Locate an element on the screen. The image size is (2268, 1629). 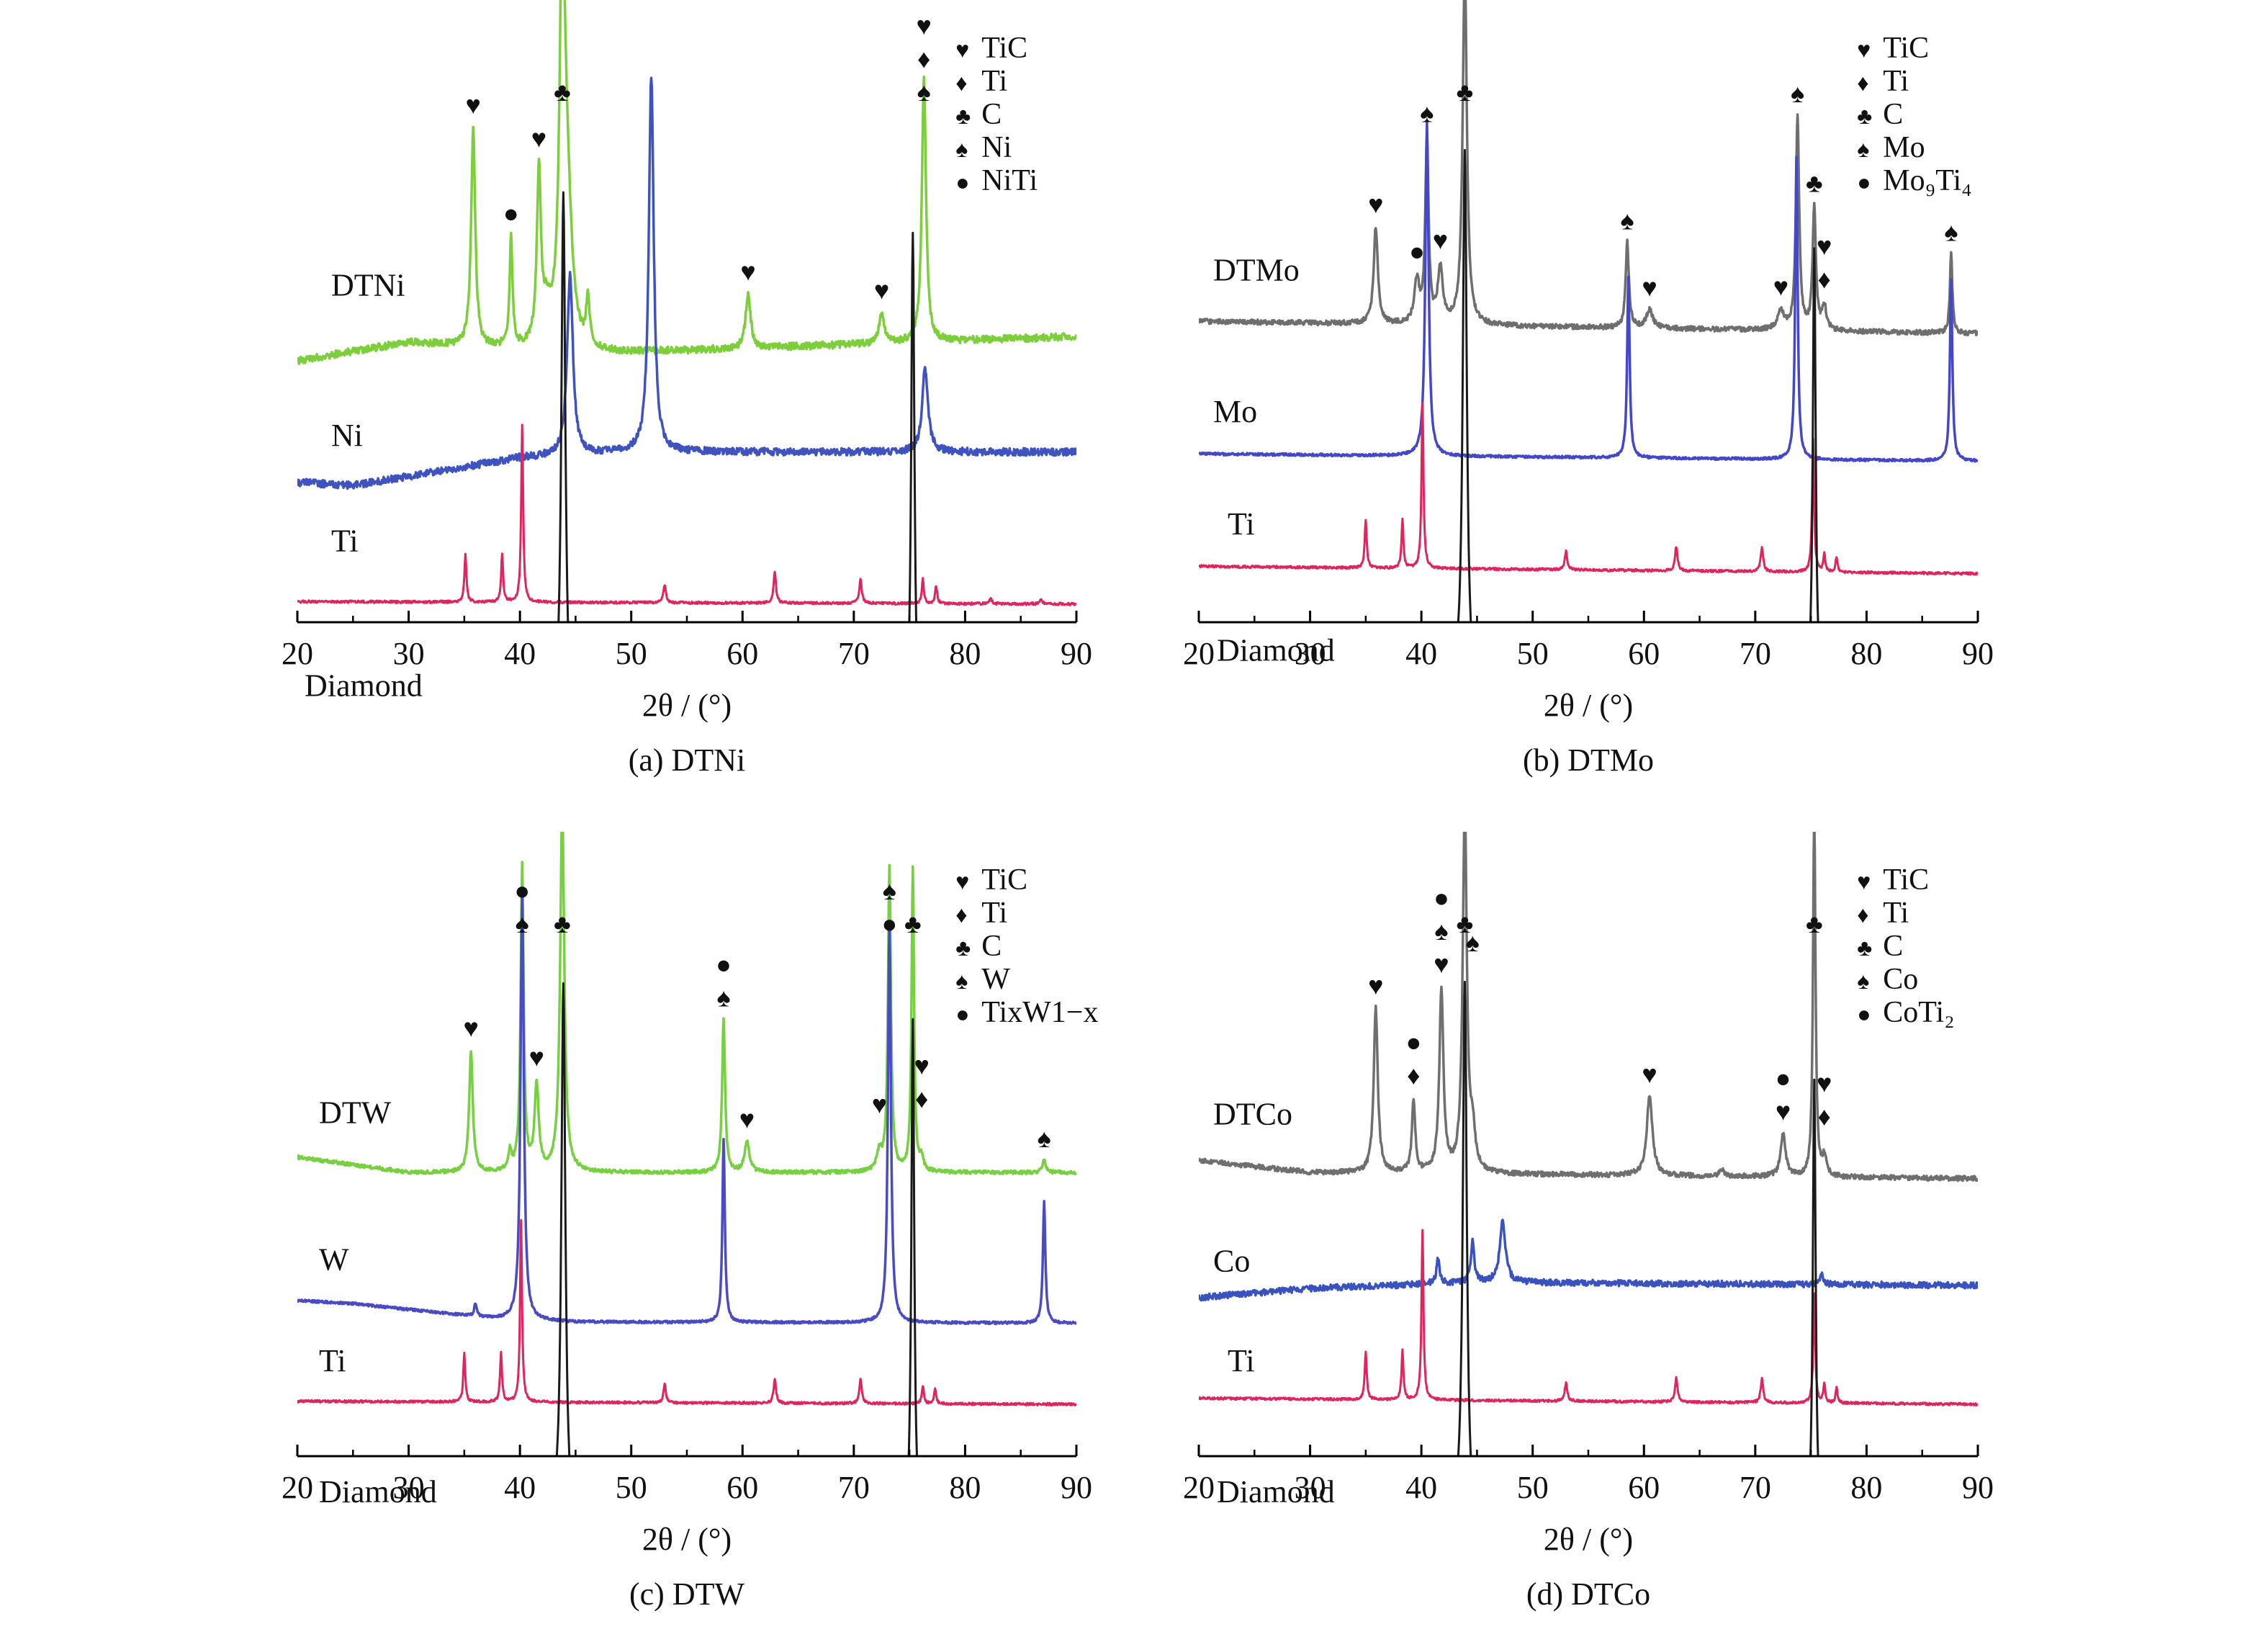
legend-label: C is located at coordinates (991, 946).